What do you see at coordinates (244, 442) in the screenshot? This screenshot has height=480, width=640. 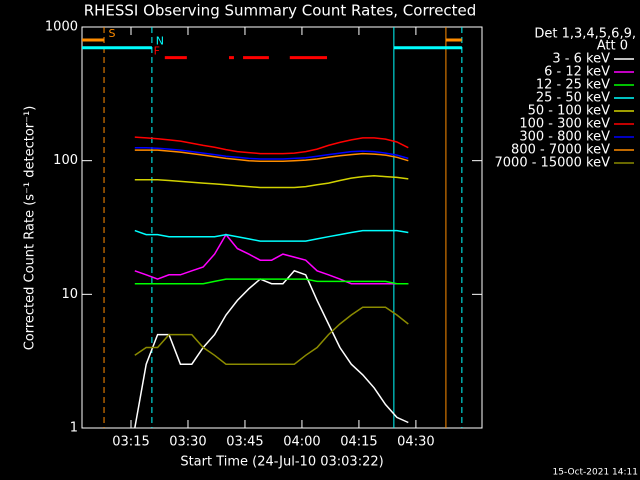 I see `x-tick-label: 03:45` at bounding box center [244, 442].